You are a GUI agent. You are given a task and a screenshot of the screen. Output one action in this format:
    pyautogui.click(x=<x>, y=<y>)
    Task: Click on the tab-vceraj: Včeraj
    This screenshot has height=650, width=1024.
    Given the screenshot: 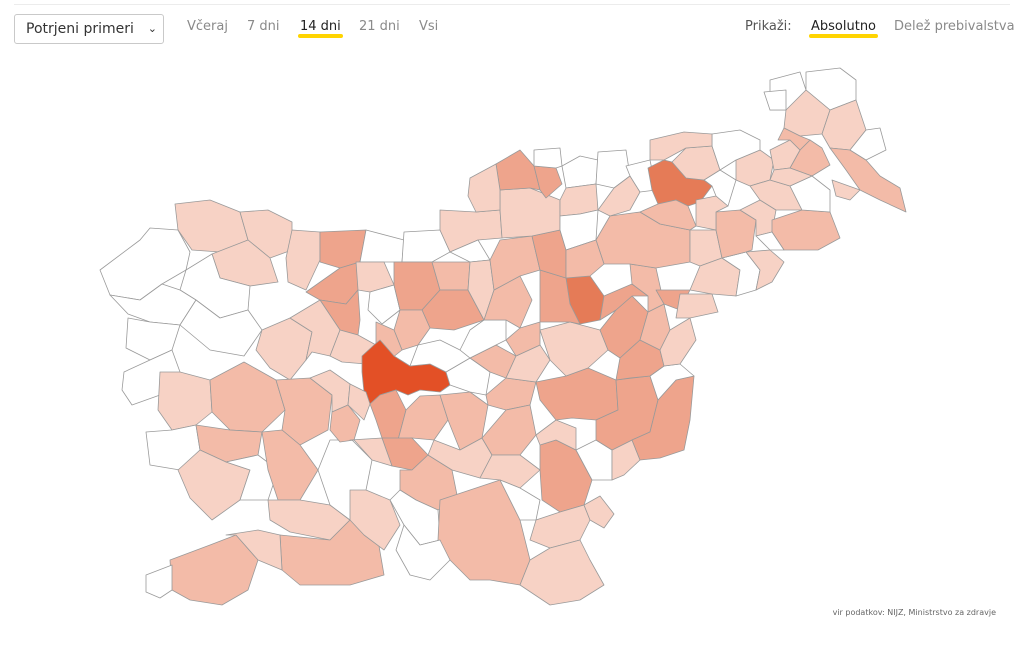 What is the action you would take?
    pyautogui.click(x=207, y=26)
    